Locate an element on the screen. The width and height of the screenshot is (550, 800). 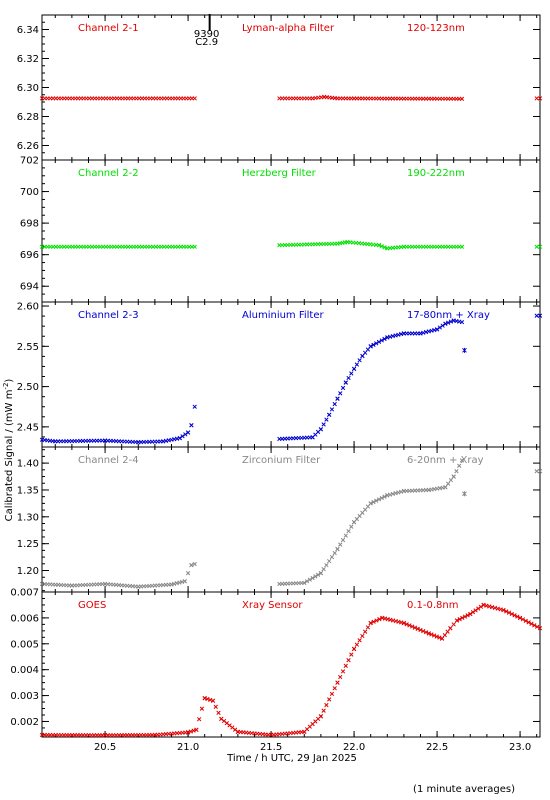
panel-label: Aluminium Filter is located at coordinates (283, 315).